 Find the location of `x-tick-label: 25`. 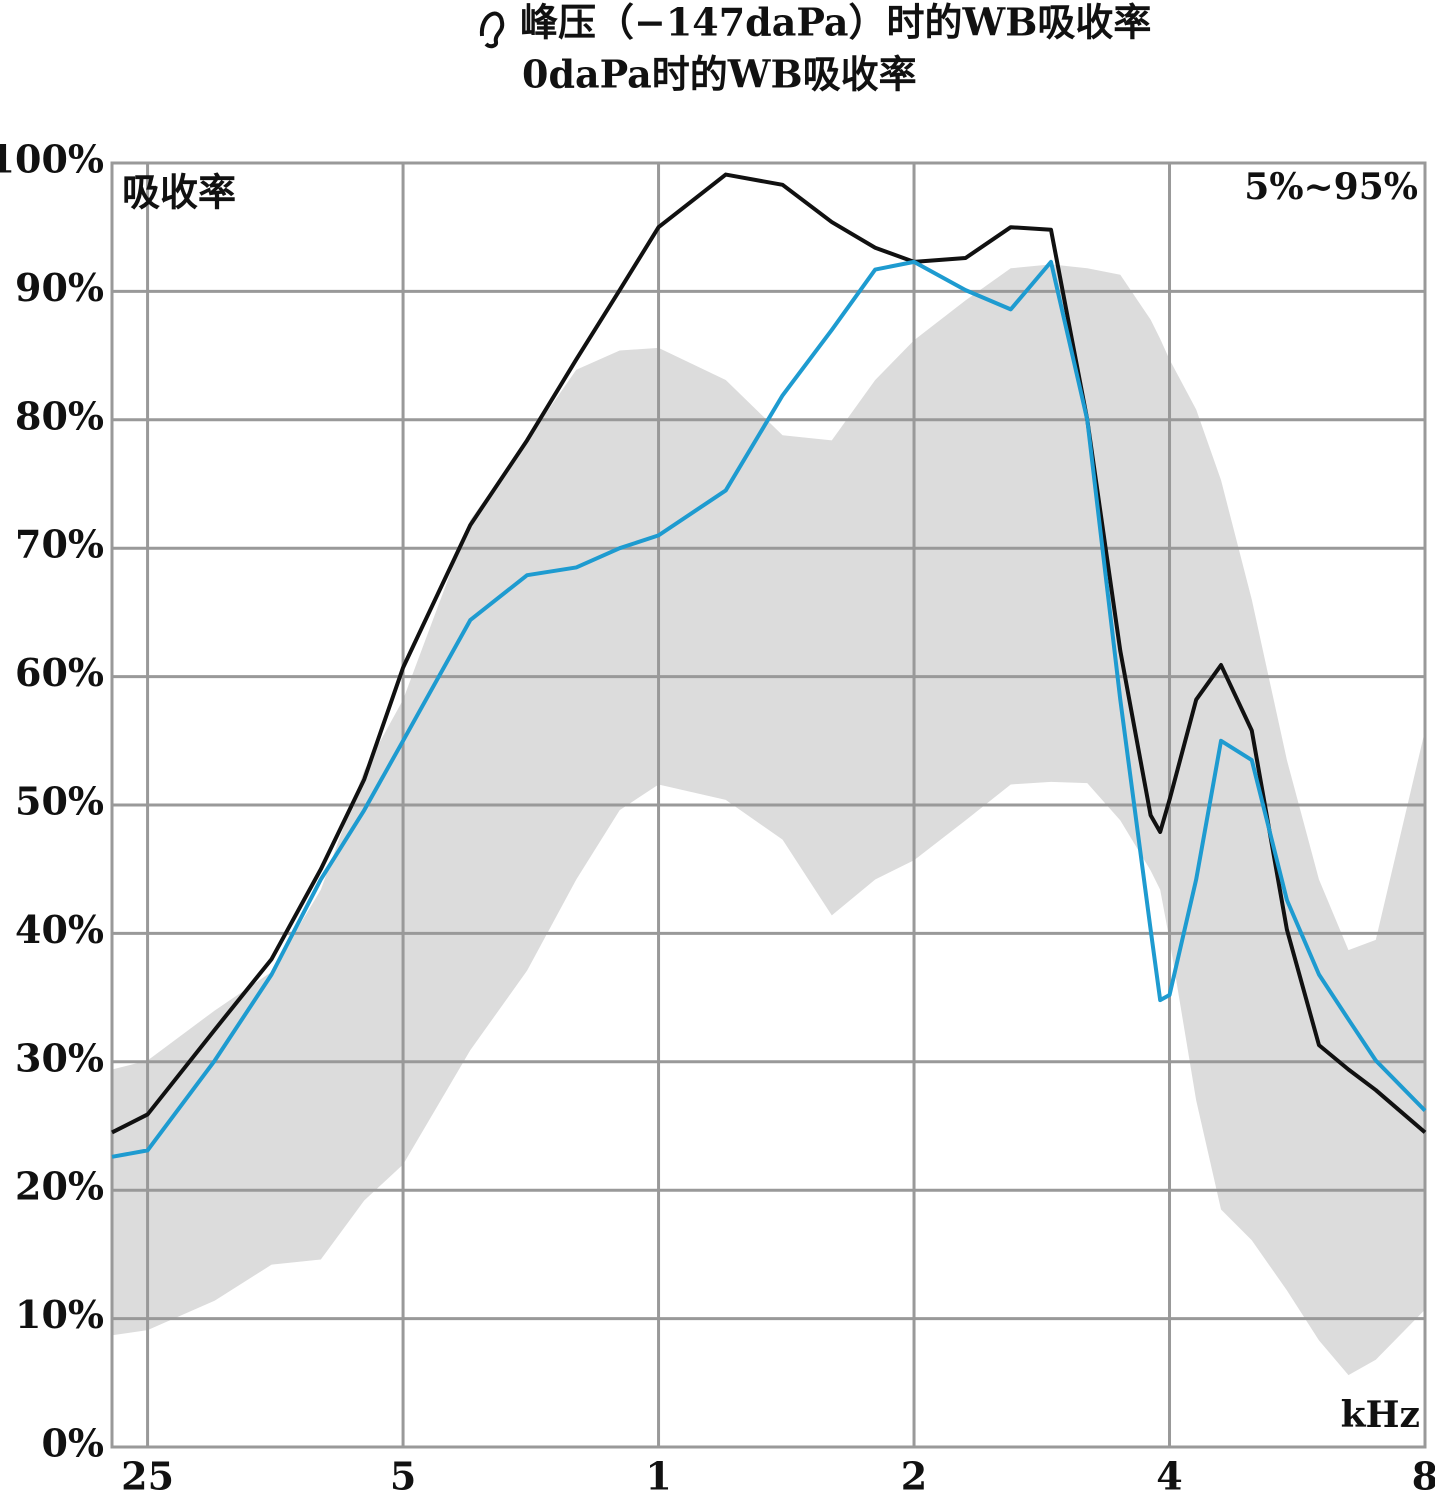

x-tick-label: 25 is located at coordinates (147, 1476).